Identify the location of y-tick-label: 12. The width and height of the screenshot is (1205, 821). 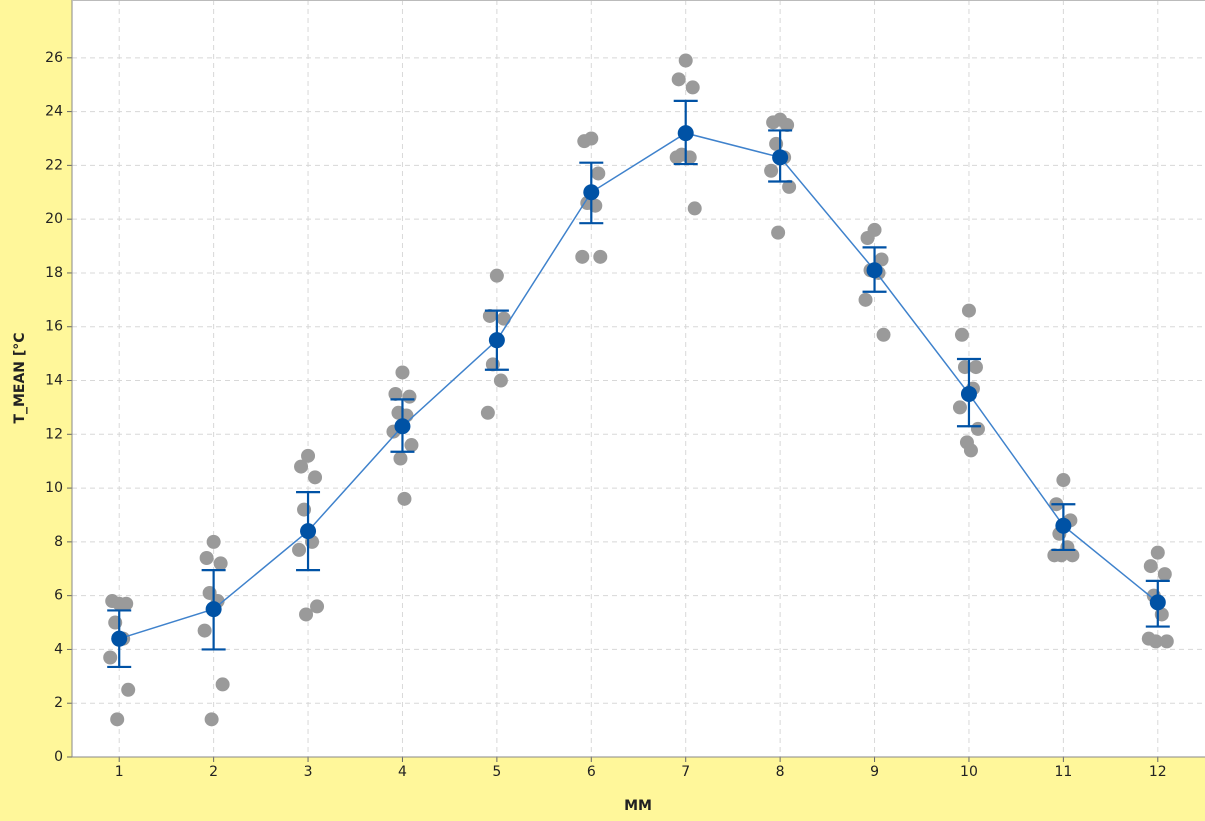
(54, 434).